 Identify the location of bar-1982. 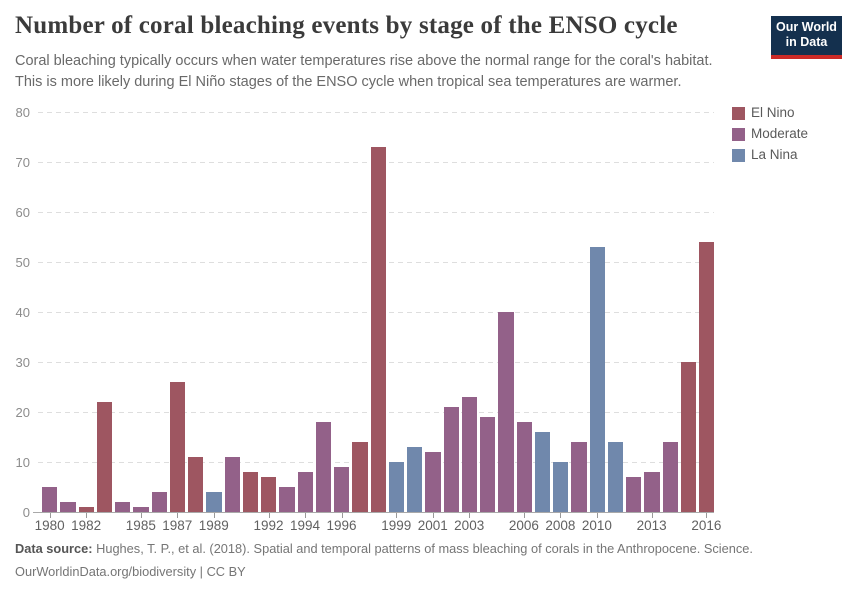
(86, 509).